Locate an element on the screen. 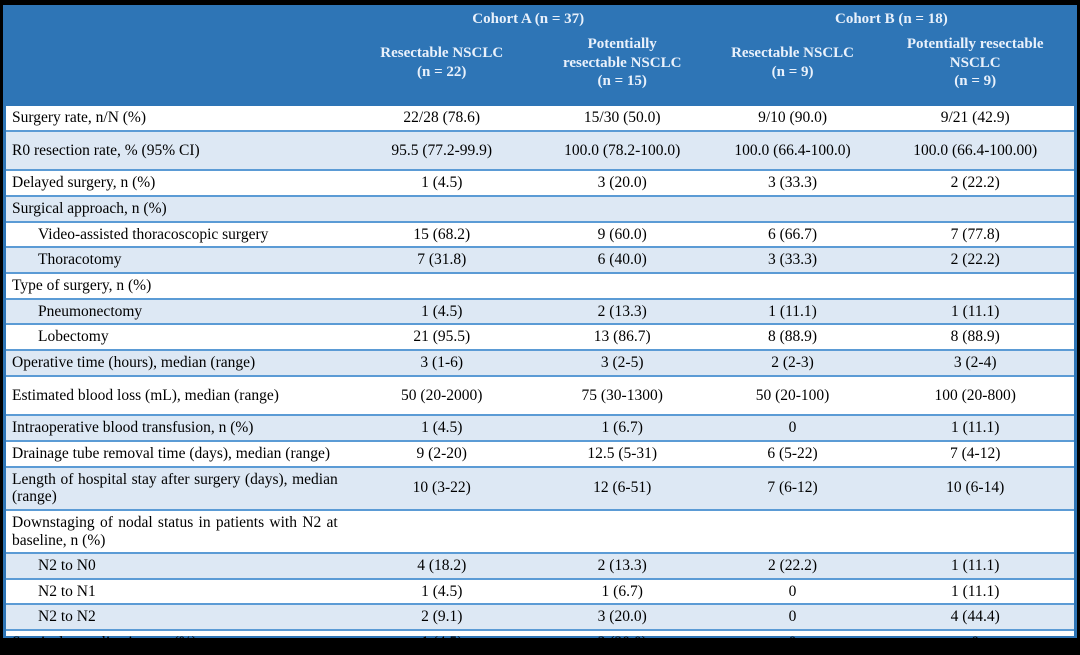  row-label: R0 resection rate, % (95% CI) is located at coordinates (177, 150).